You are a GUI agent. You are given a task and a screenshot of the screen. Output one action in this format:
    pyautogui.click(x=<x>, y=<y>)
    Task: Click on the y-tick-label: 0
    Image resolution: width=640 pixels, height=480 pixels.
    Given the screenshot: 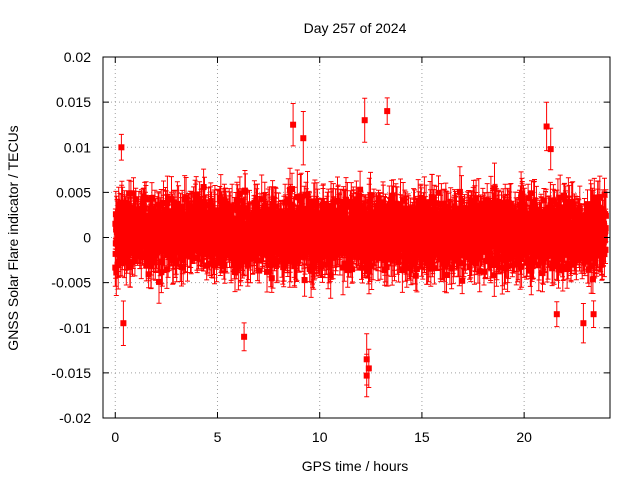 What is the action you would take?
    pyautogui.click(x=87, y=238)
    